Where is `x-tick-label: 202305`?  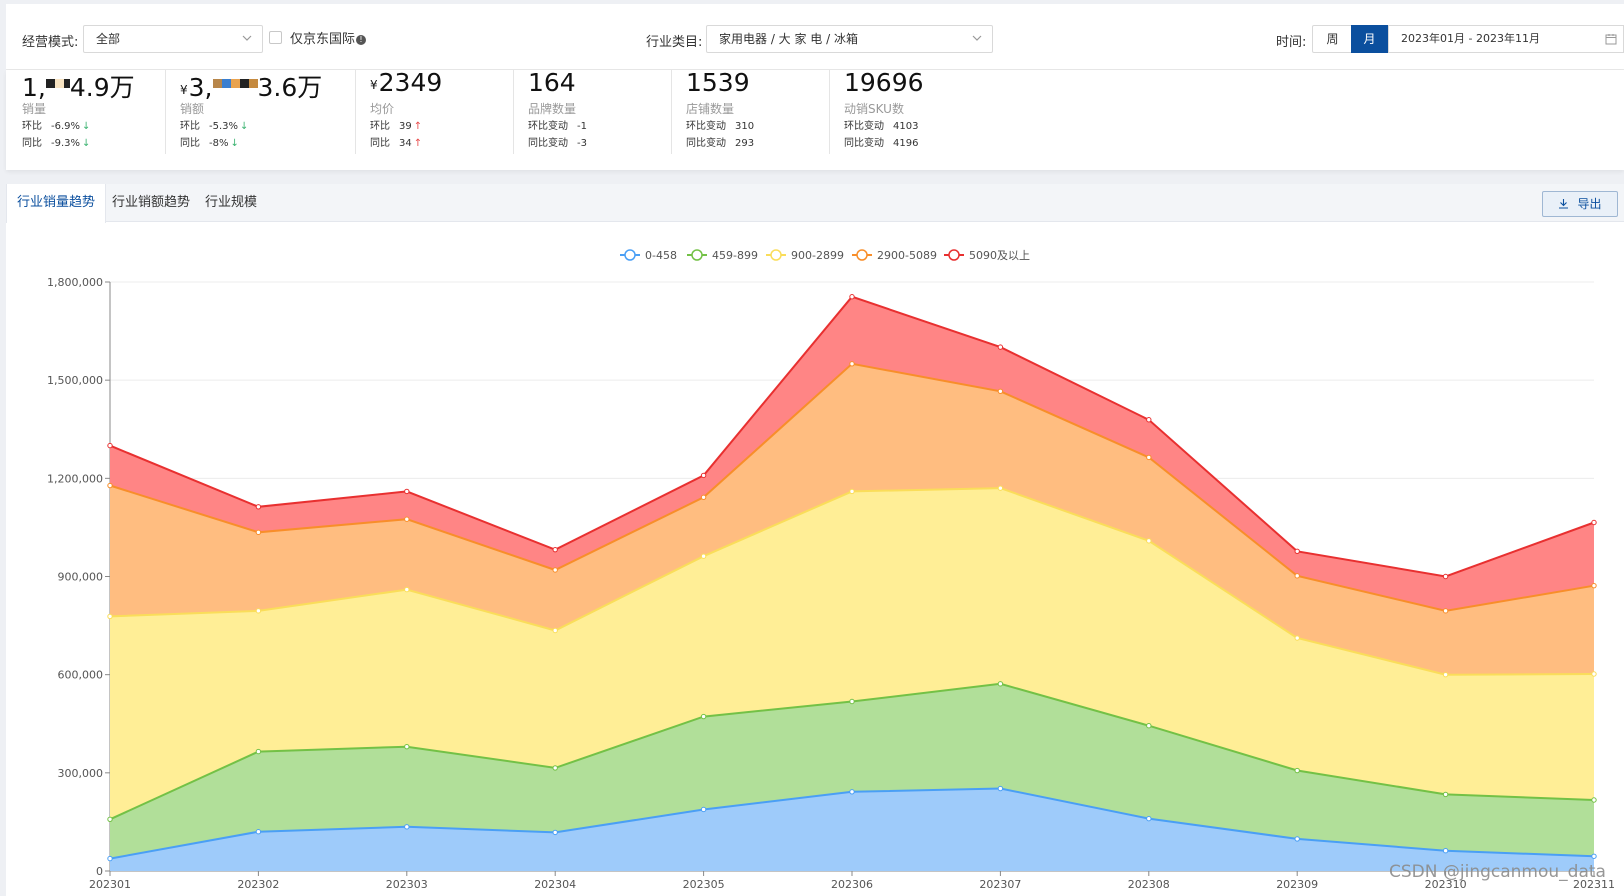 x-tick-label: 202305 is located at coordinates (704, 884).